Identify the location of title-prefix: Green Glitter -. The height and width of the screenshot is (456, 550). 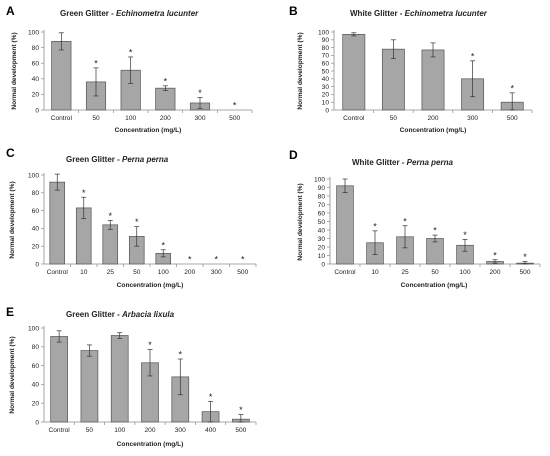
(94, 159).